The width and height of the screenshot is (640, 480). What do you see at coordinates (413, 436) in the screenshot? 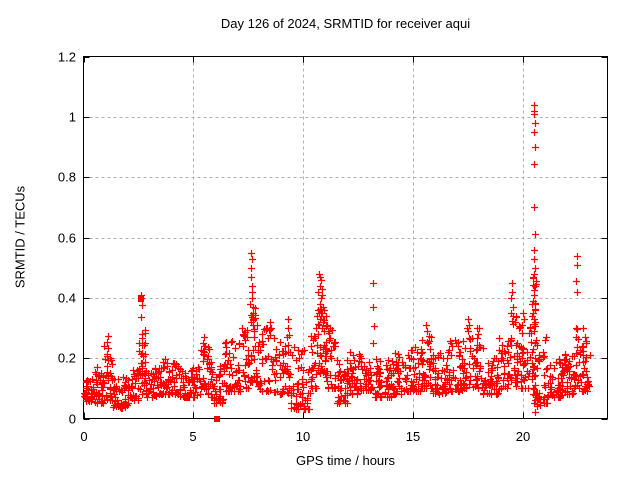
I see `x-tick-label: 15` at bounding box center [413, 436].